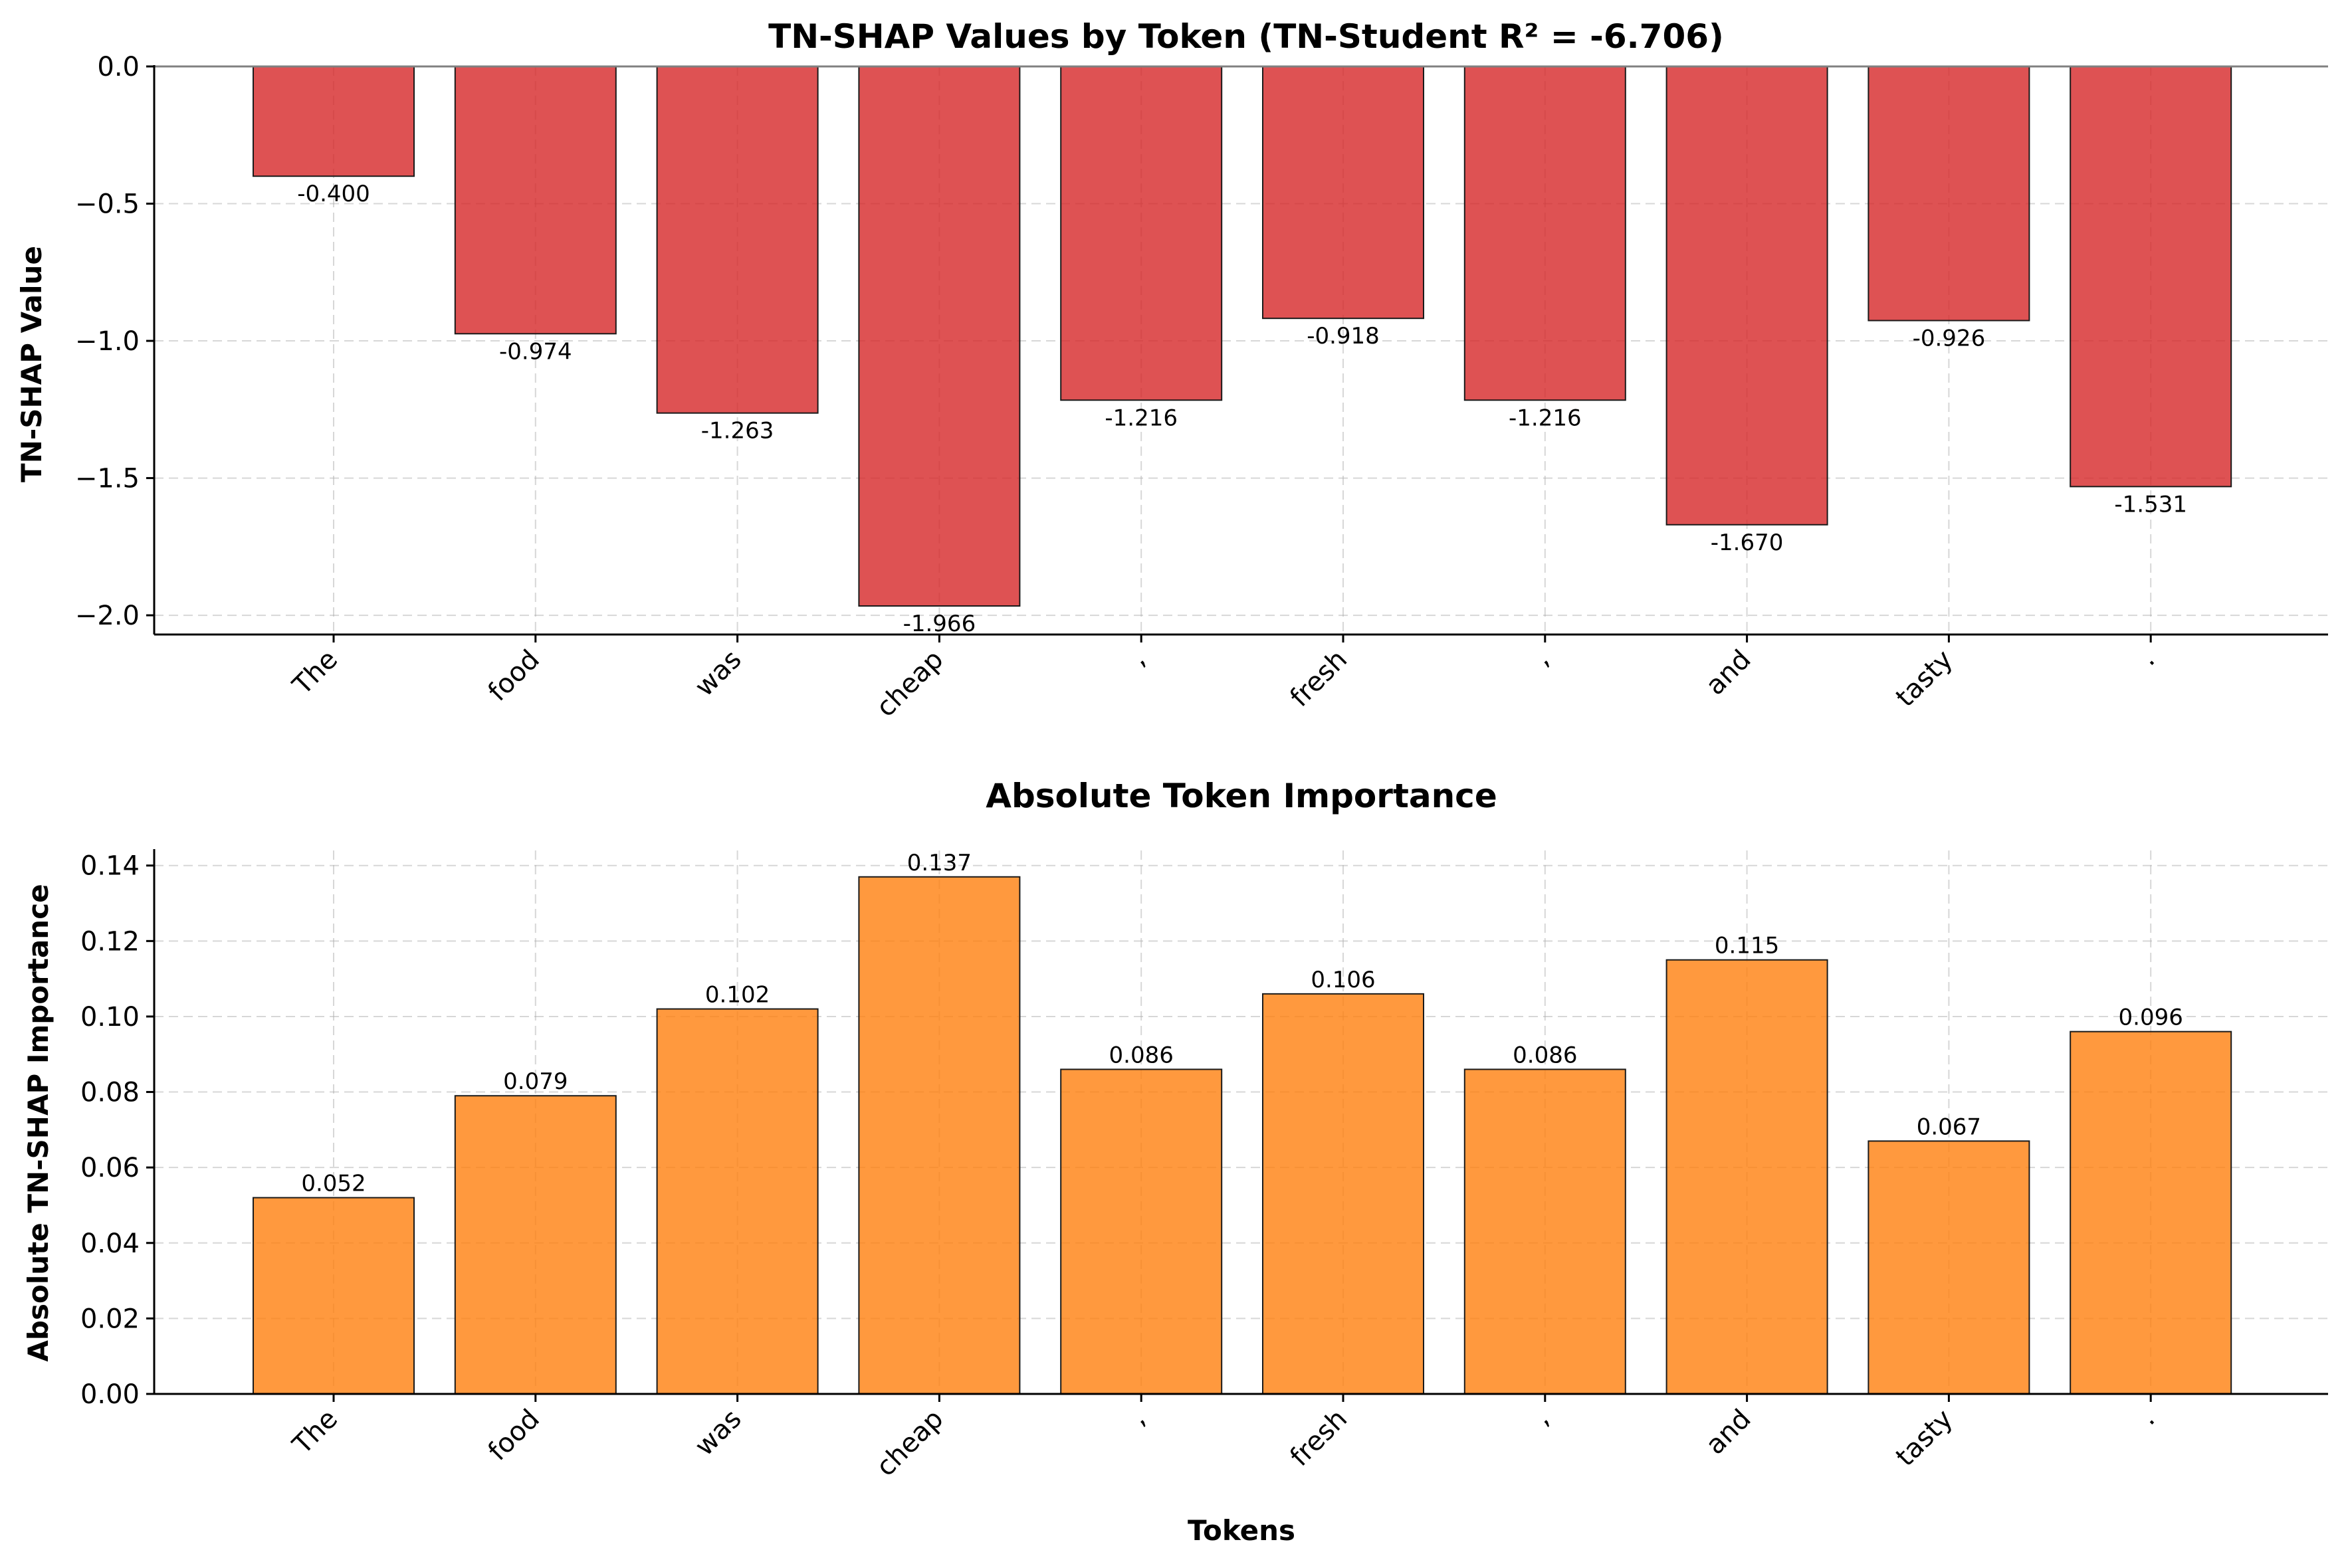 Image resolution: width=2348 pixels, height=1568 pixels. What do you see at coordinates (1241, 1530) in the screenshot?
I see `x-axis-label-bottom: Tokens` at bounding box center [1241, 1530].